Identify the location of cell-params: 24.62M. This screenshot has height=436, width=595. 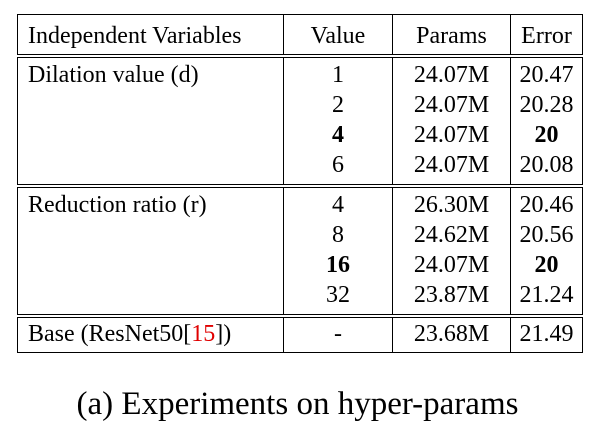
(451, 235).